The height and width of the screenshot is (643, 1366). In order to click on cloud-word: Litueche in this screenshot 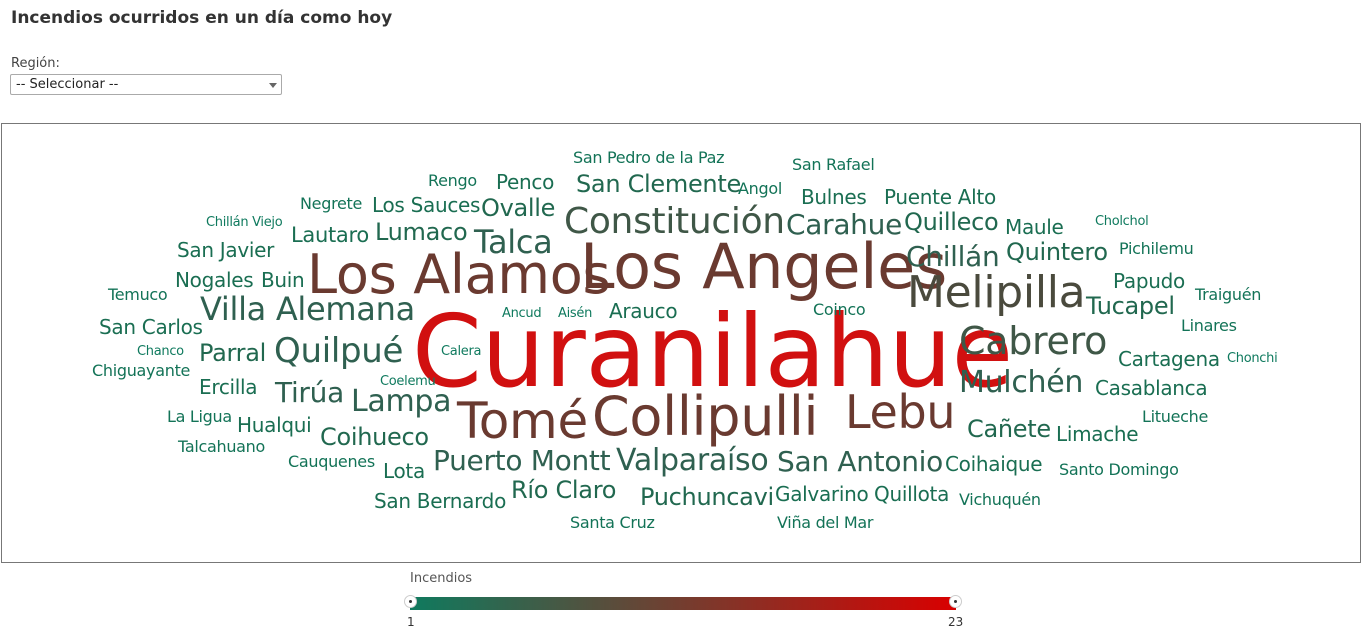, I will do `click(1175, 416)`.